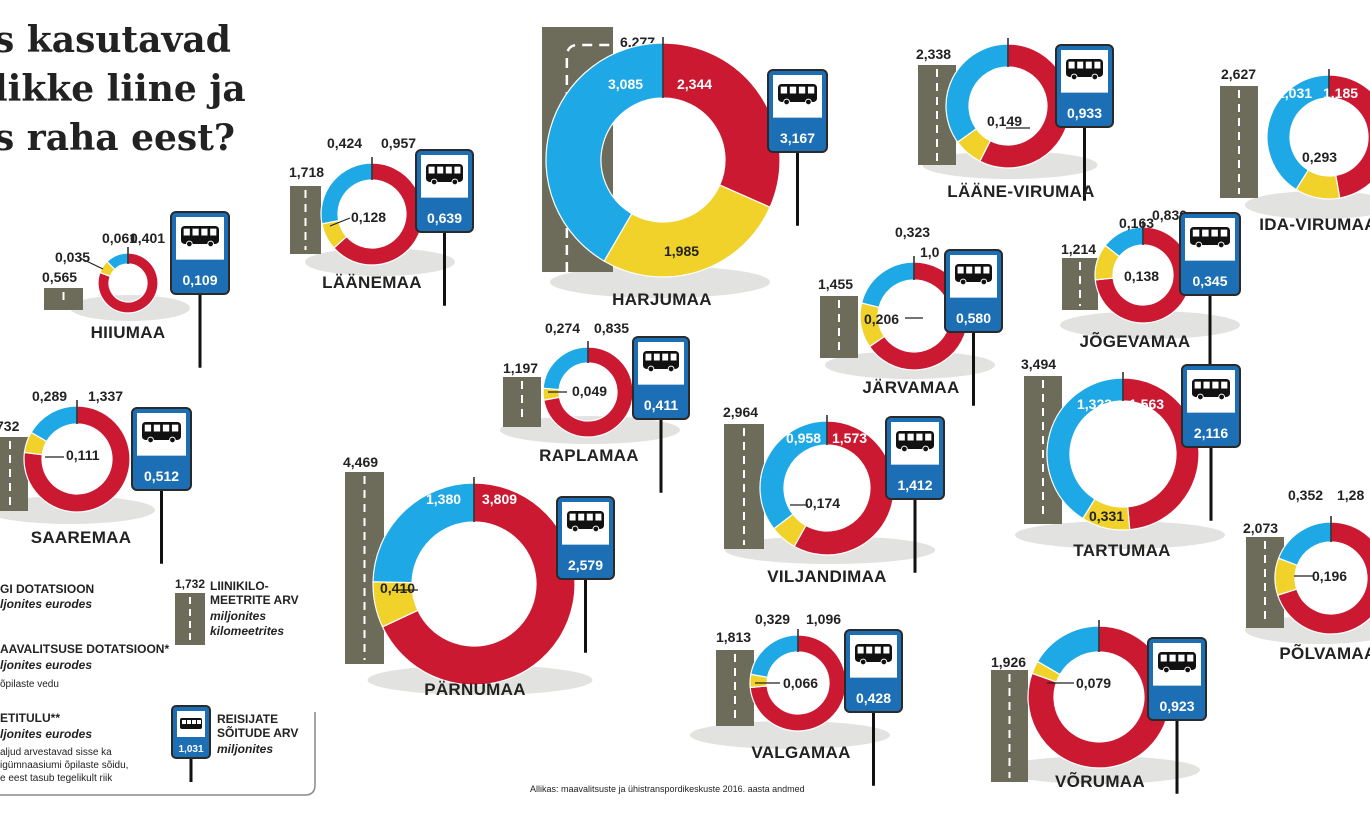 This screenshot has width=1370, height=820. I want to click on region-lääne-virumaa: 2,338 0,687 1,132 0,149 0,933 LÄÄNE-VIRUMAA, so click(1015, 115).